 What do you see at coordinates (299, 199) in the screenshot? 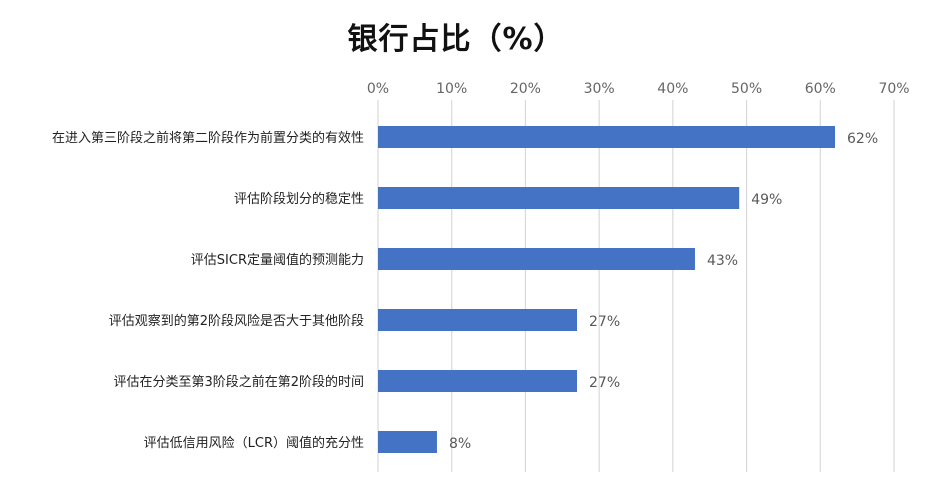
I see `category-label: 评估阶段划分的稳定性` at bounding box center [299, 199].